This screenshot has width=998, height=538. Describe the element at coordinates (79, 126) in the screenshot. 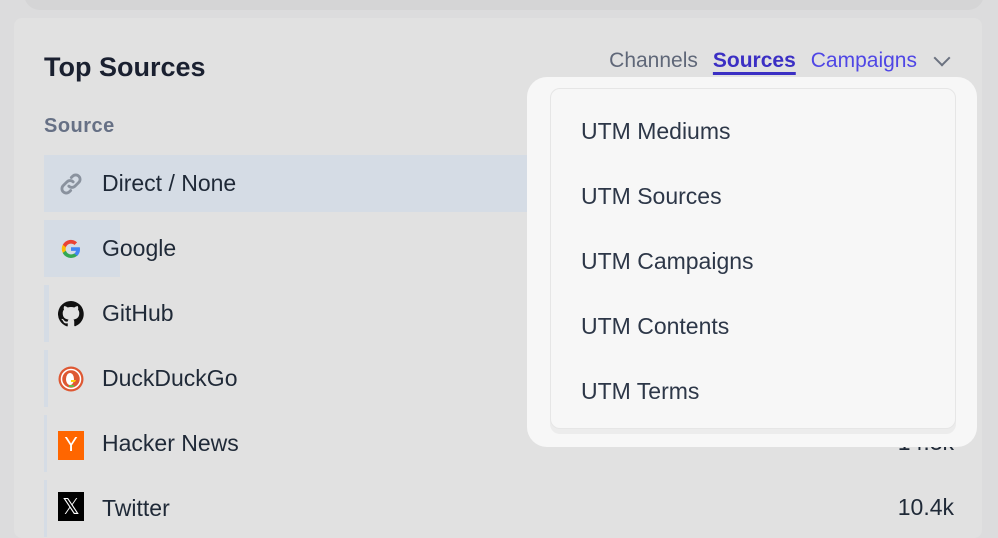

I see `column-header-source: Source` at that location.